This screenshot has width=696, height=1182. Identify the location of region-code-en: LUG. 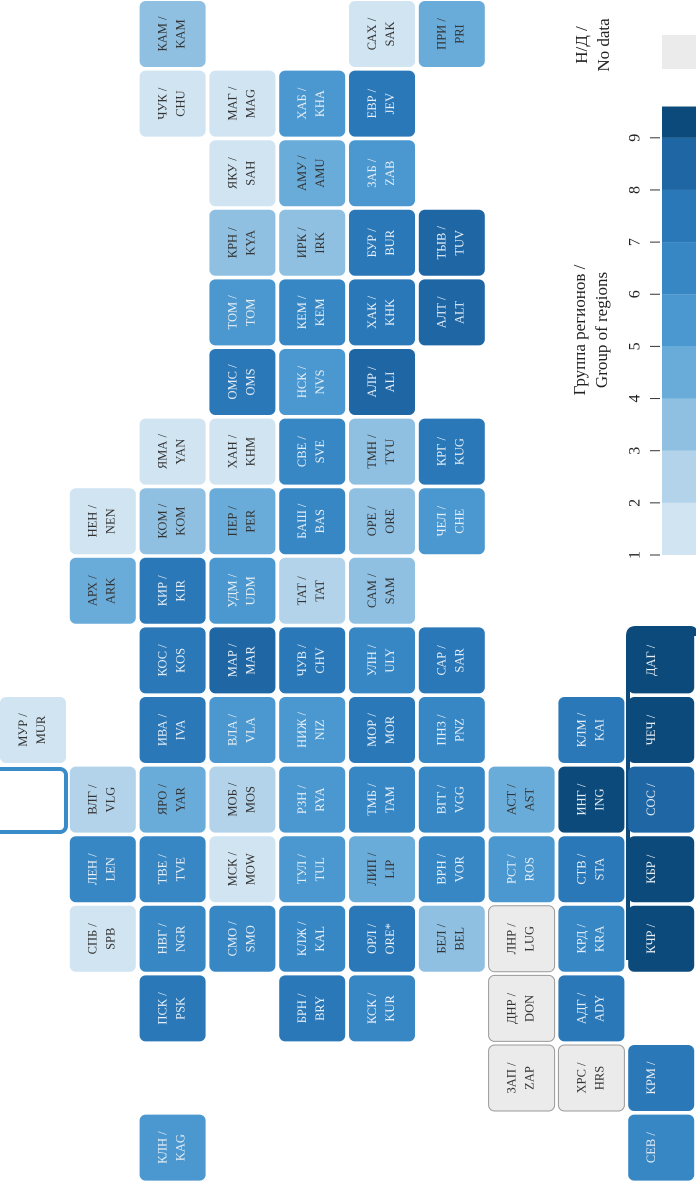
(529, 939).